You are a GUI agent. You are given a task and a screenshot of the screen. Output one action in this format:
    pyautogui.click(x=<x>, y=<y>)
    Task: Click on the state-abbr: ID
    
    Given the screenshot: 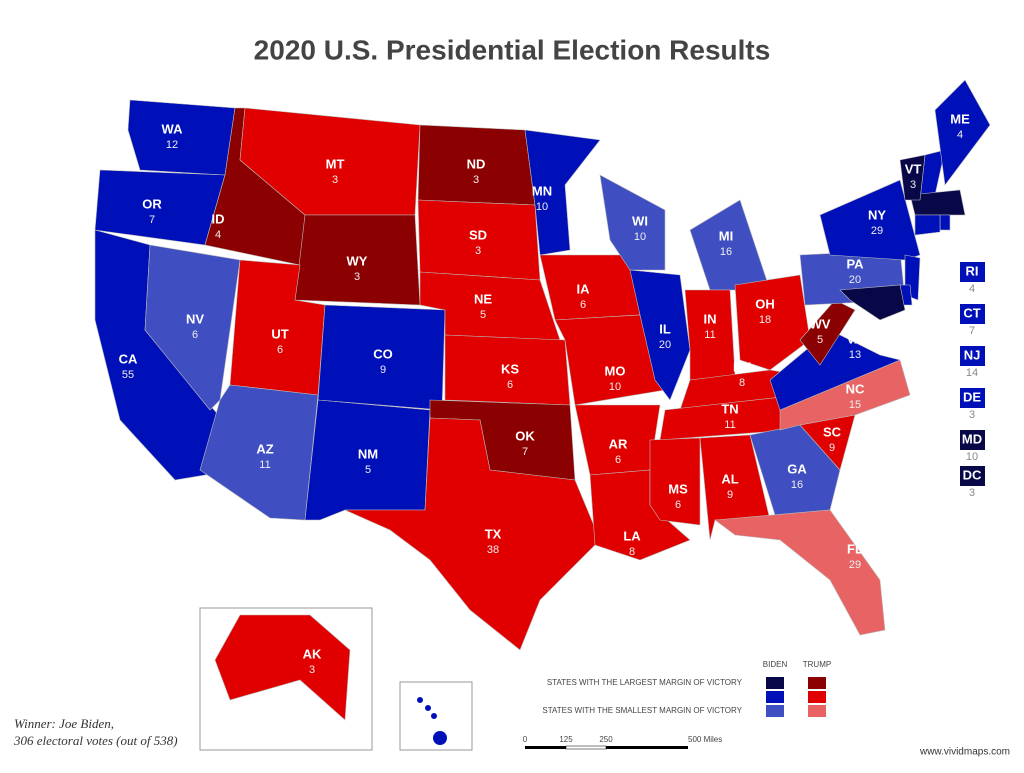 What is the action you would take?
    pyautogui.click(x=218, y=218)
    